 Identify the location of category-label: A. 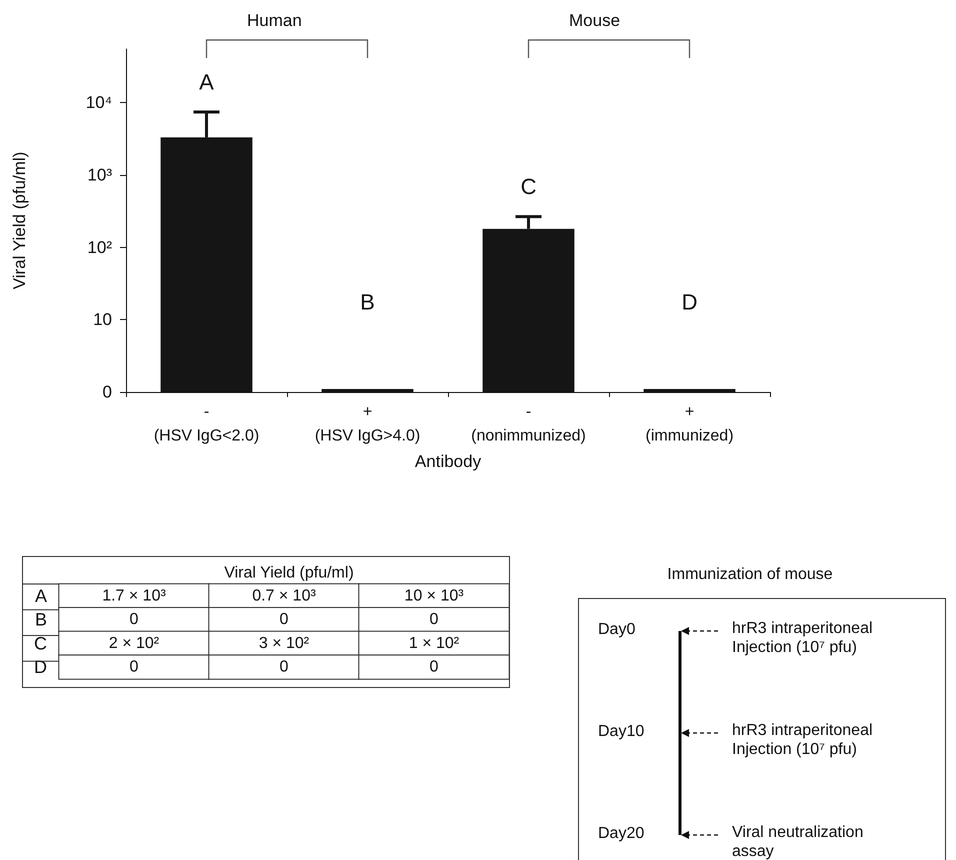
(40, 596).